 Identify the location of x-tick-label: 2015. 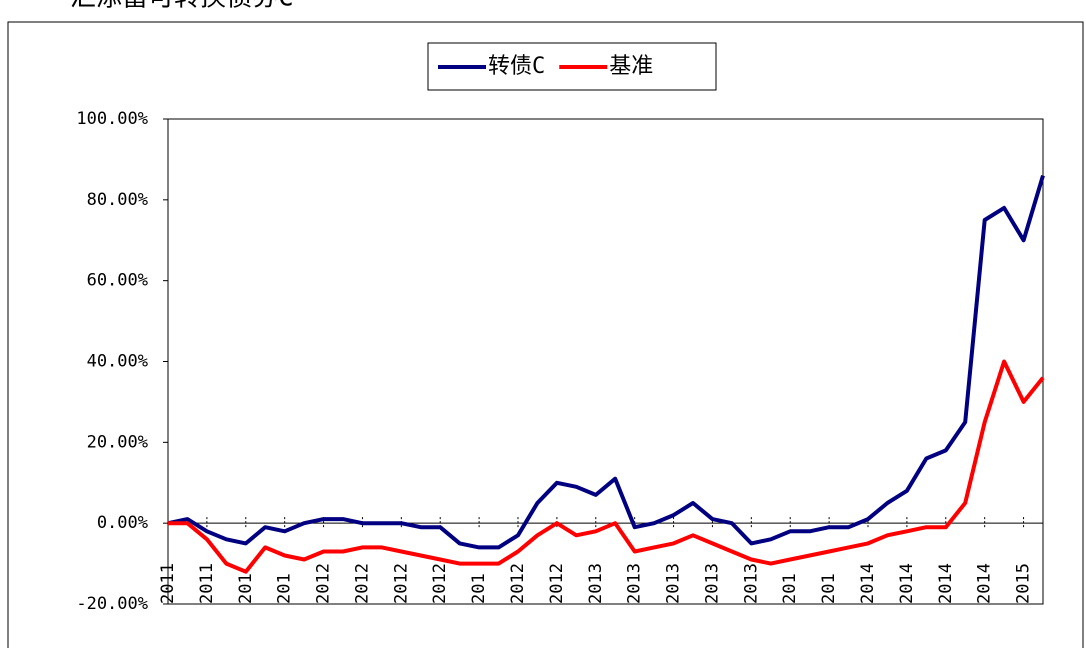
(1024, 583).